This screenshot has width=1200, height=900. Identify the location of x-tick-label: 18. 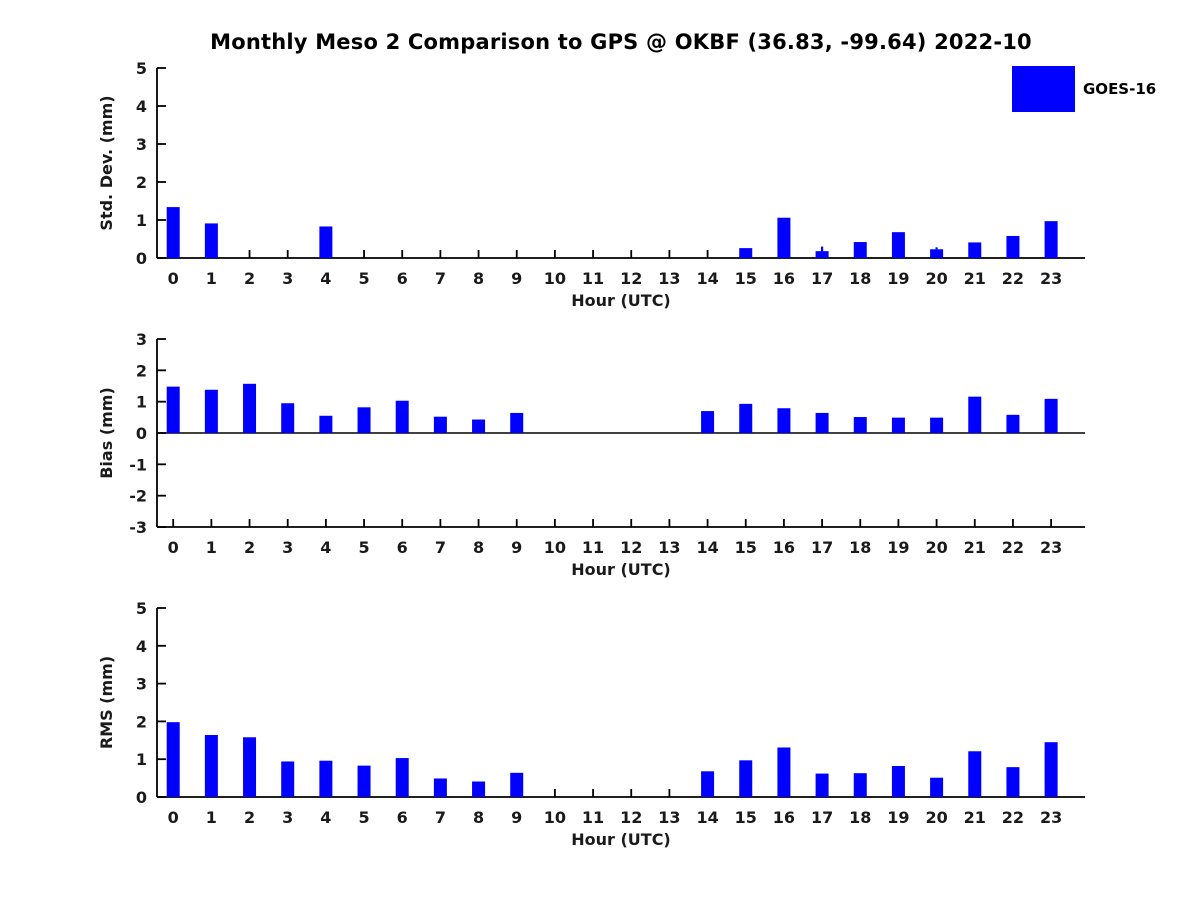
(860, 547).